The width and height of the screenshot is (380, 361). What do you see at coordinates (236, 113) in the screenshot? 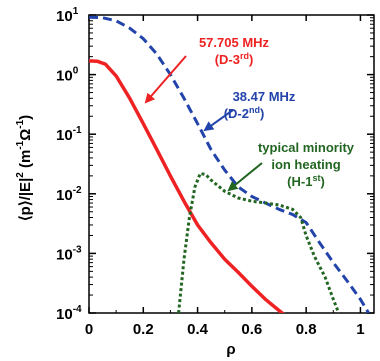
I see `annotation-d2-line2-pre: (D-2` at bounding box center [236, 113].